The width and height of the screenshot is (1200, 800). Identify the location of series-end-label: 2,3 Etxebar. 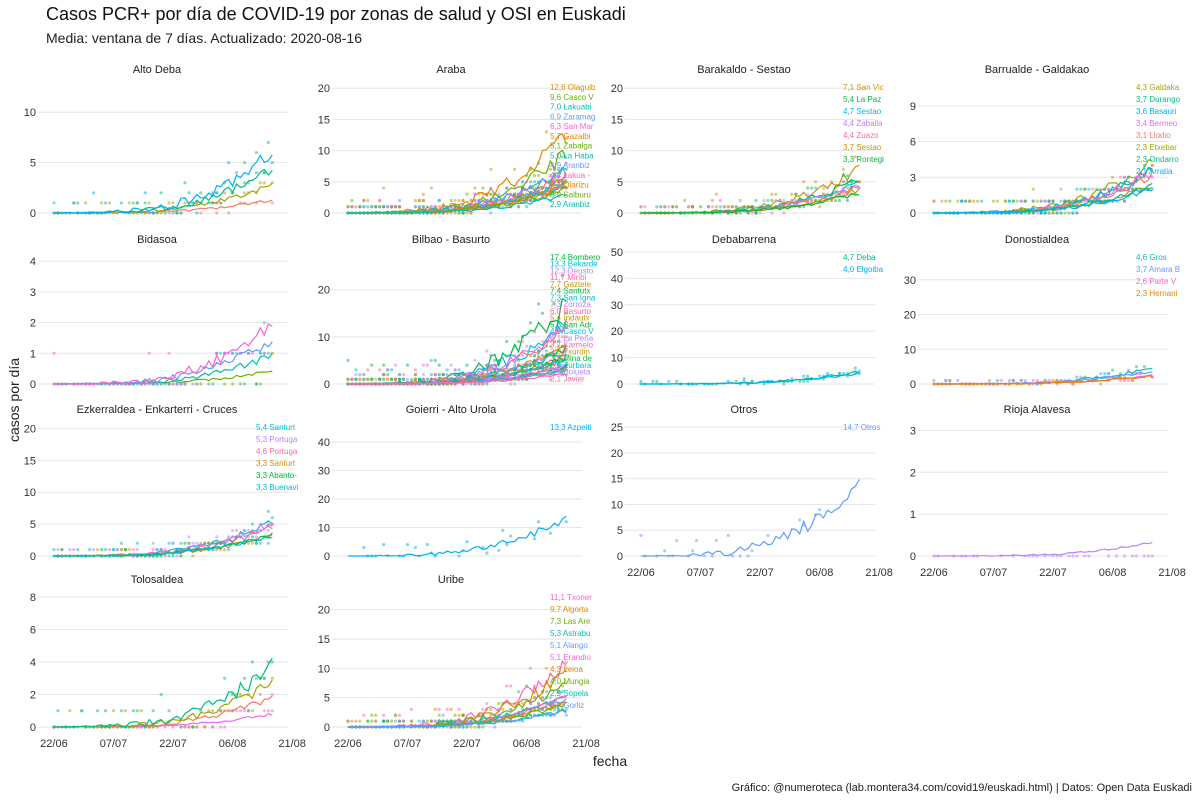
(1156, 147).